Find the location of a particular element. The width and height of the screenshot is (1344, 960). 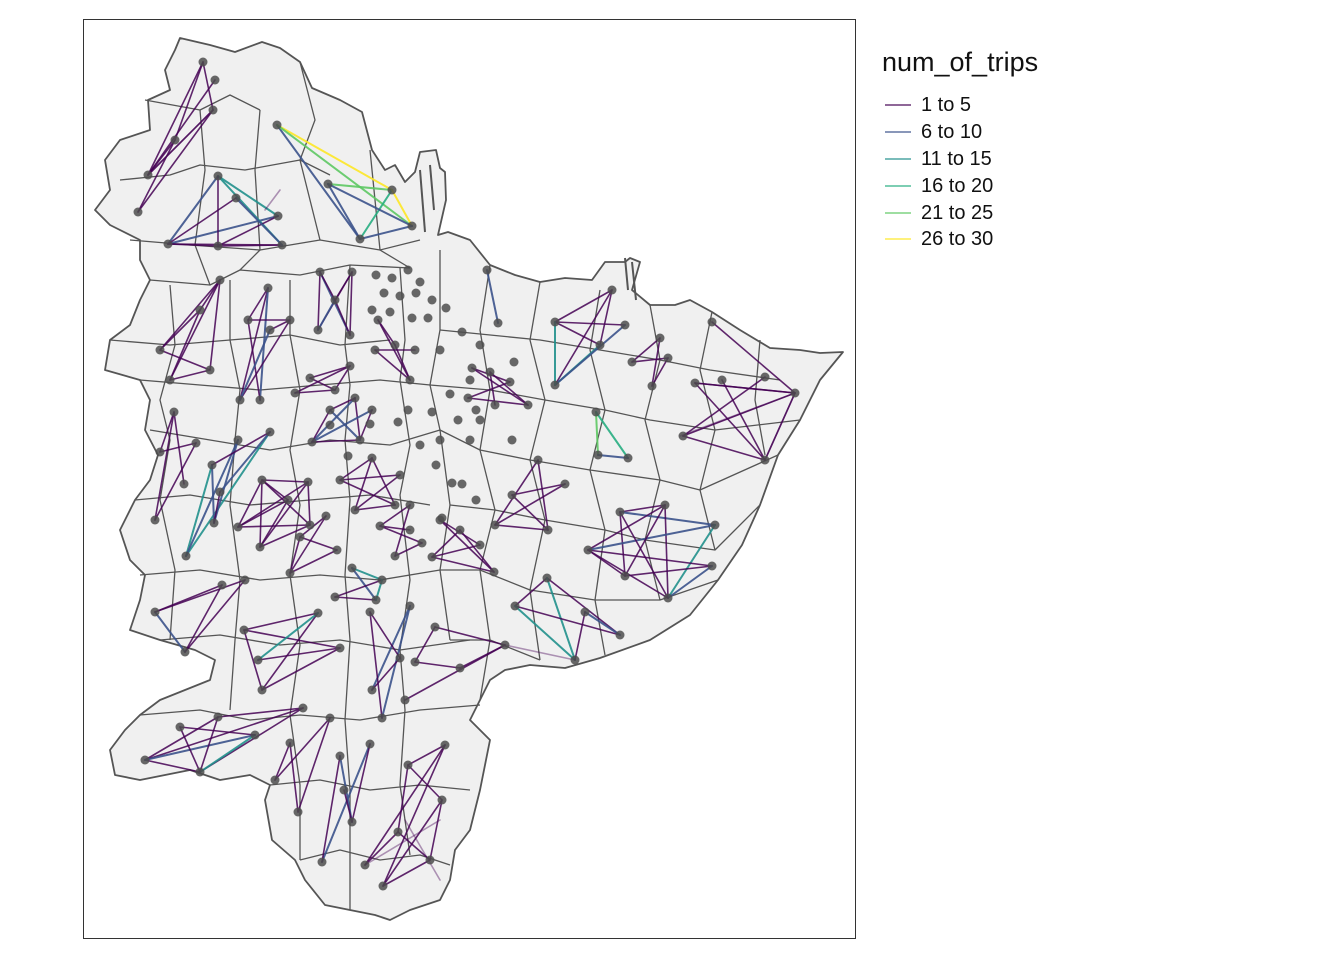

legend-item: 26 to 30 is located at coordinates (960, 239).